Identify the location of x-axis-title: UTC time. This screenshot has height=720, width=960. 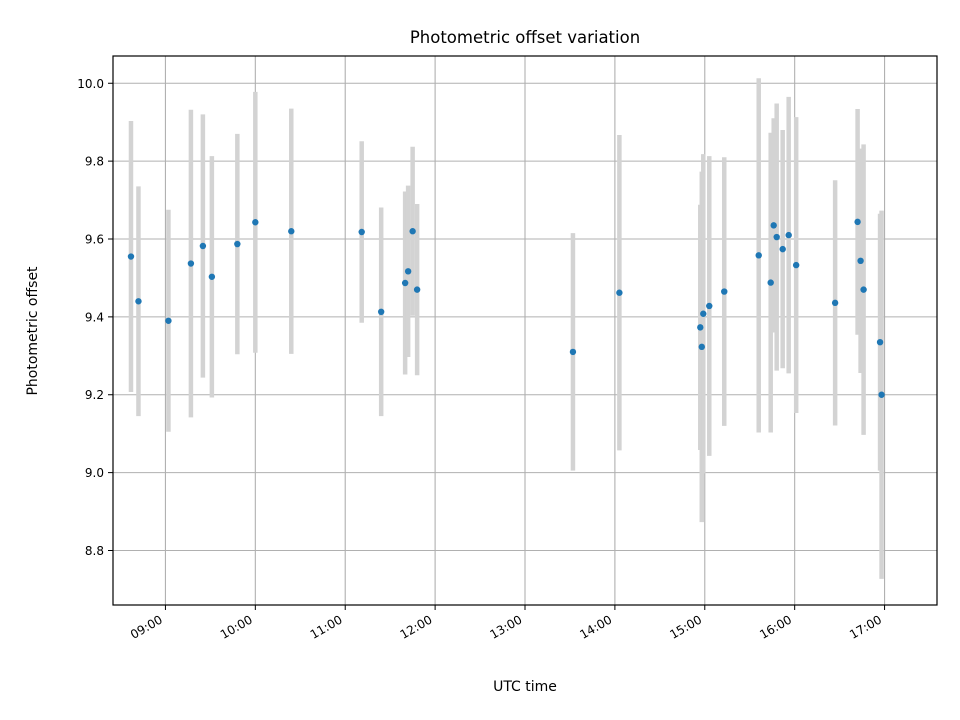
(525, 687).